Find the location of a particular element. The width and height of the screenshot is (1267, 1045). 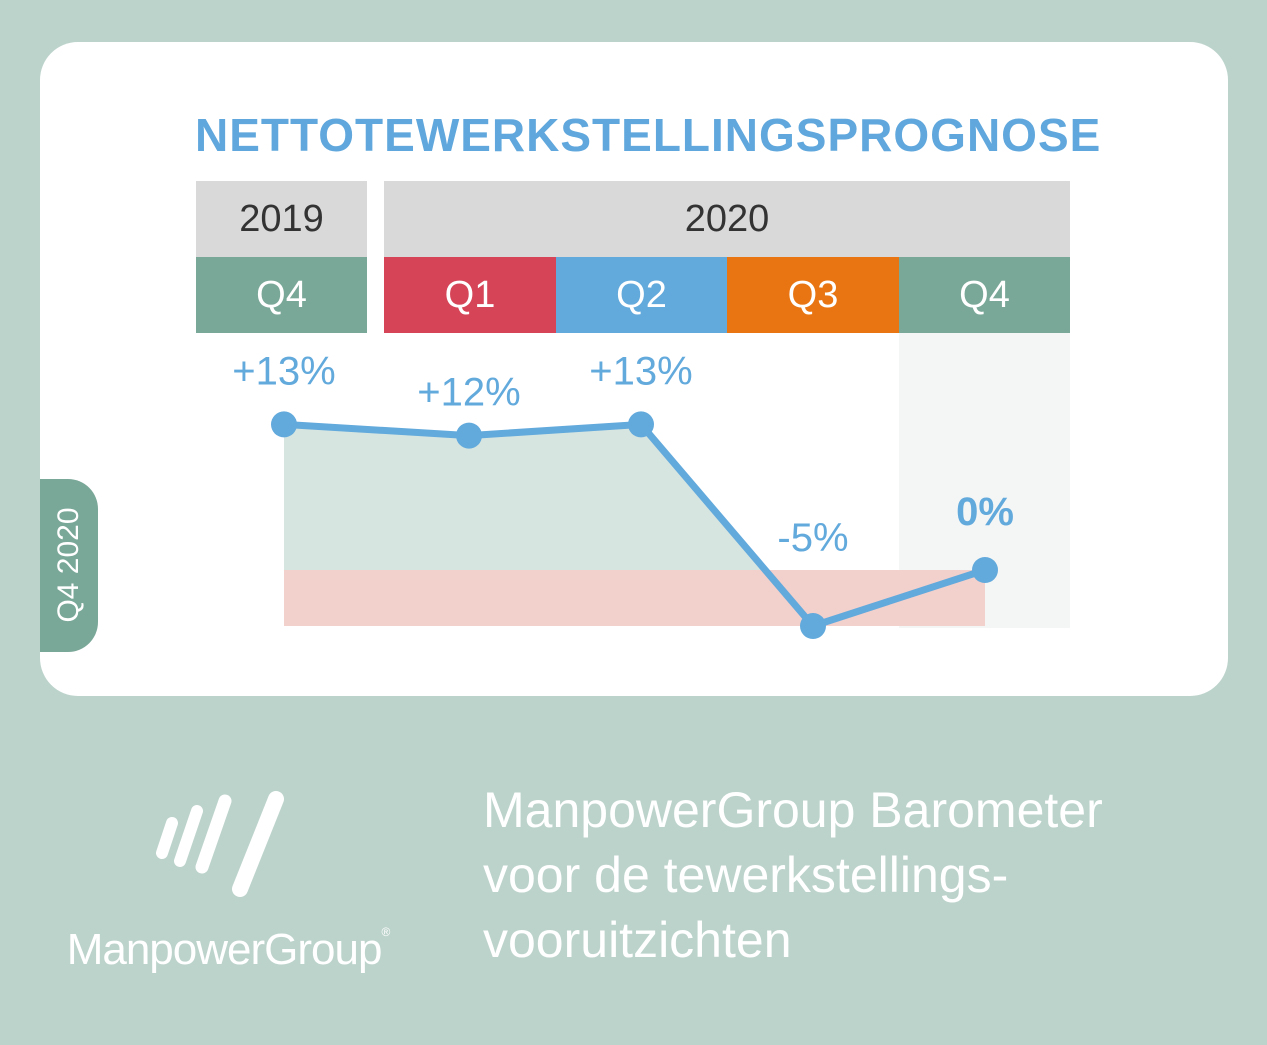

tagline-line-3: vooruitzichten is located at coordinates (637, 940).